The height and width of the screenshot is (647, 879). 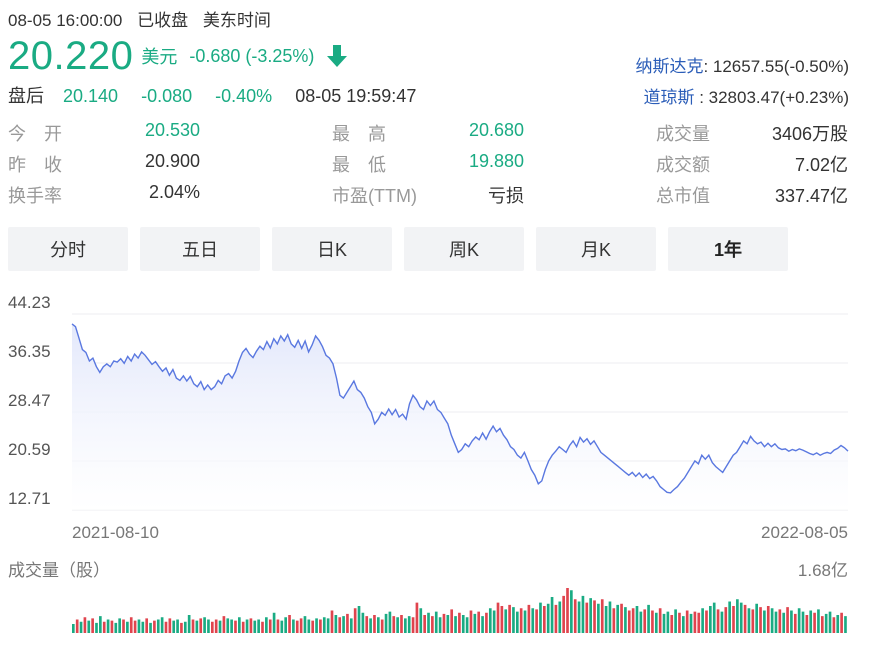 I want to click on tab-daily-k: 日K, so click(x=332, y=249).